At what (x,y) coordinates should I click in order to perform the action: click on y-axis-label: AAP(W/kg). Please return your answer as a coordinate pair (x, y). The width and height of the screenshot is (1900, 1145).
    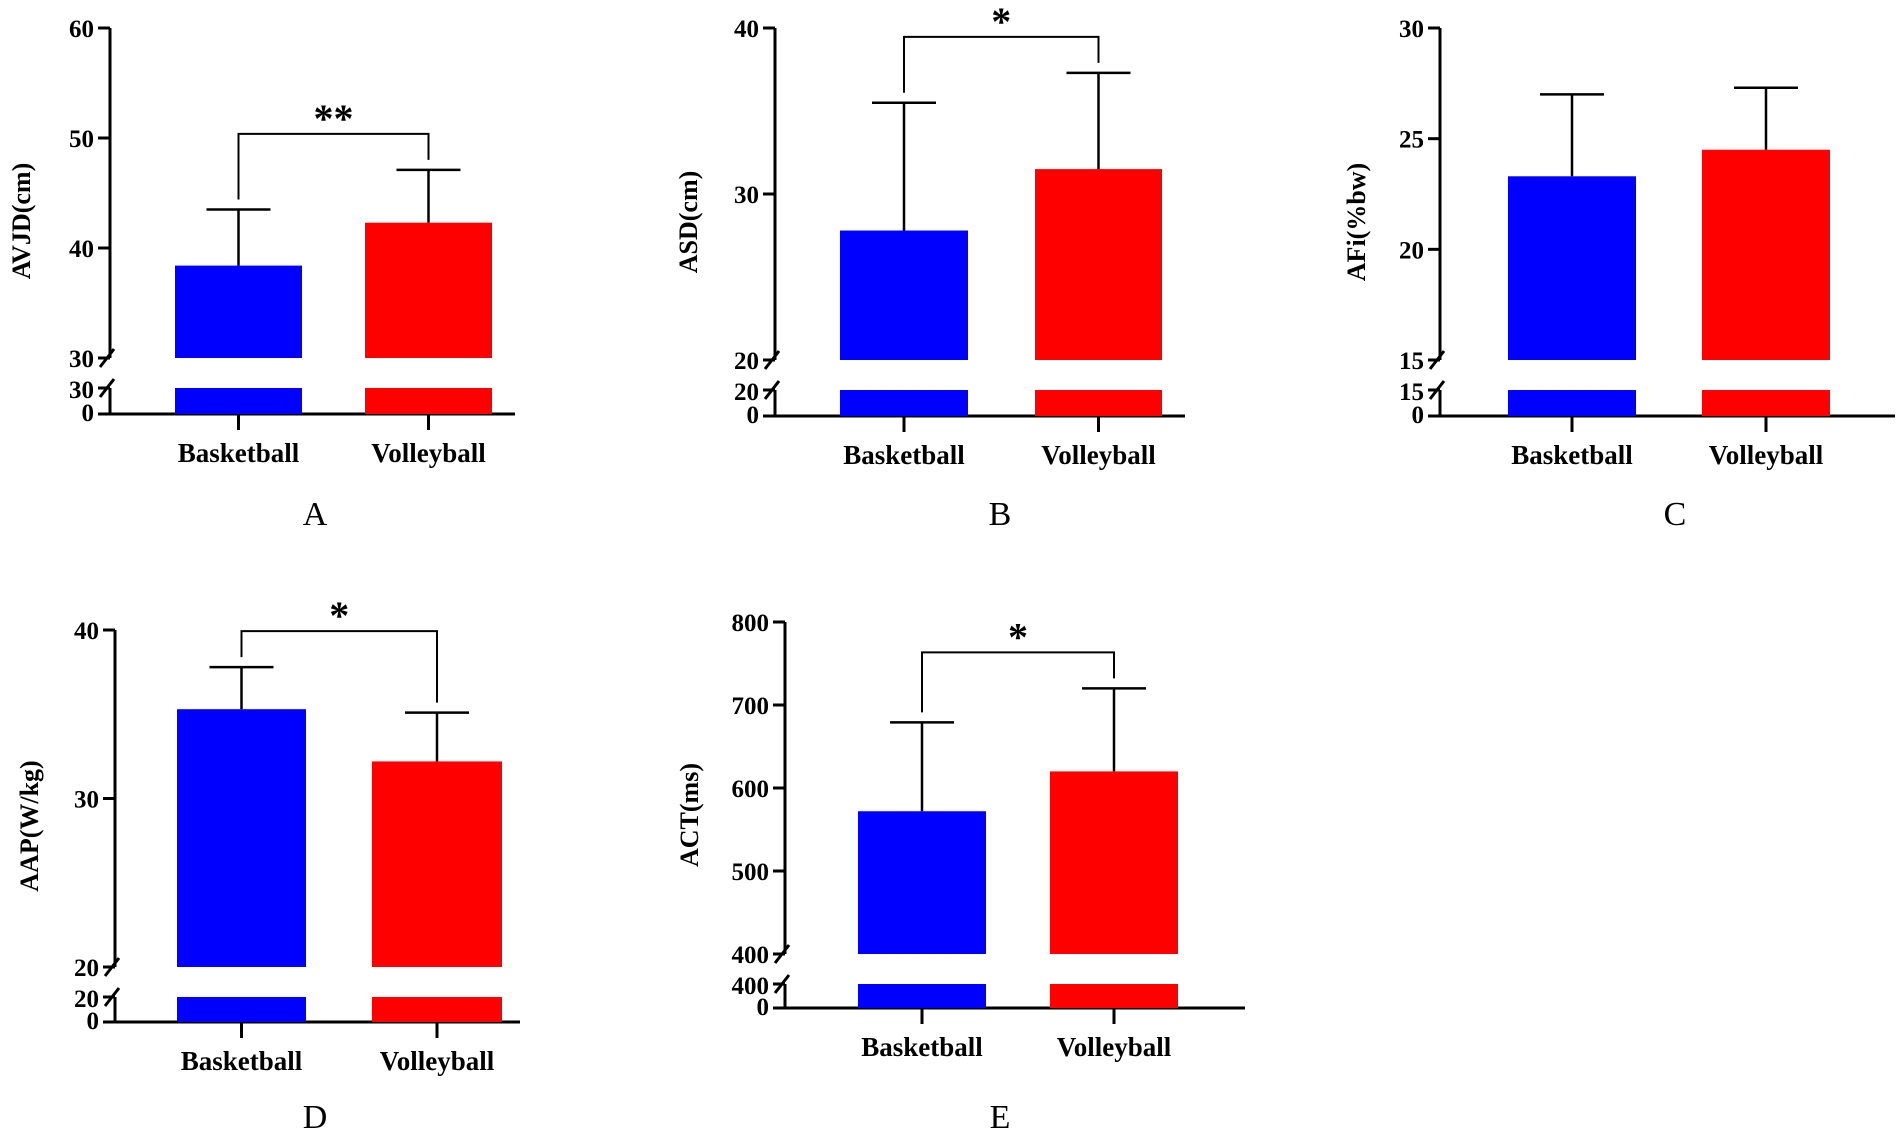
    Looking at the image, I should click on (29, 825).